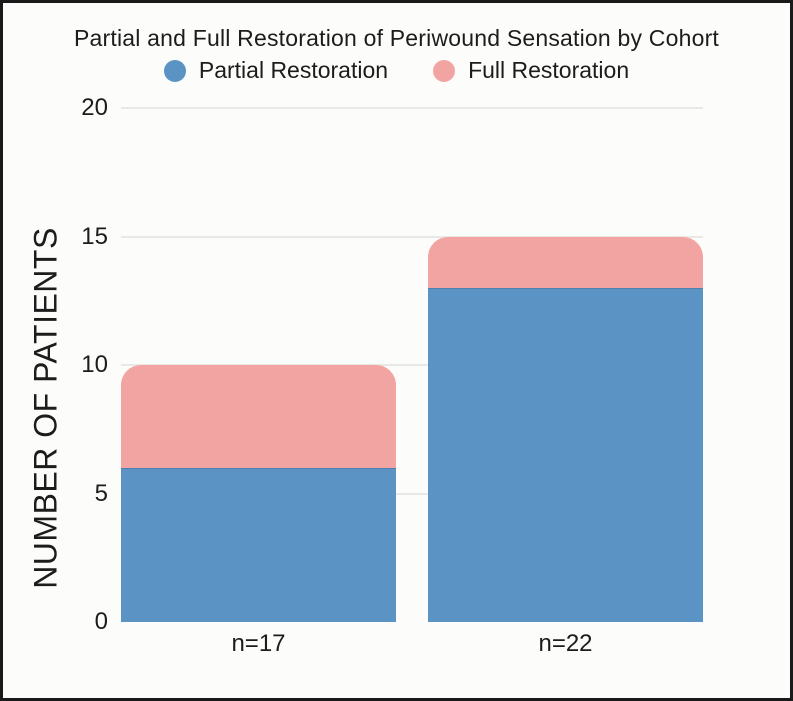 The image size is (793, 701). Describe the element at coordinates (101, 621) in the screenshot. I see `y-tick-label: 0` at that location.